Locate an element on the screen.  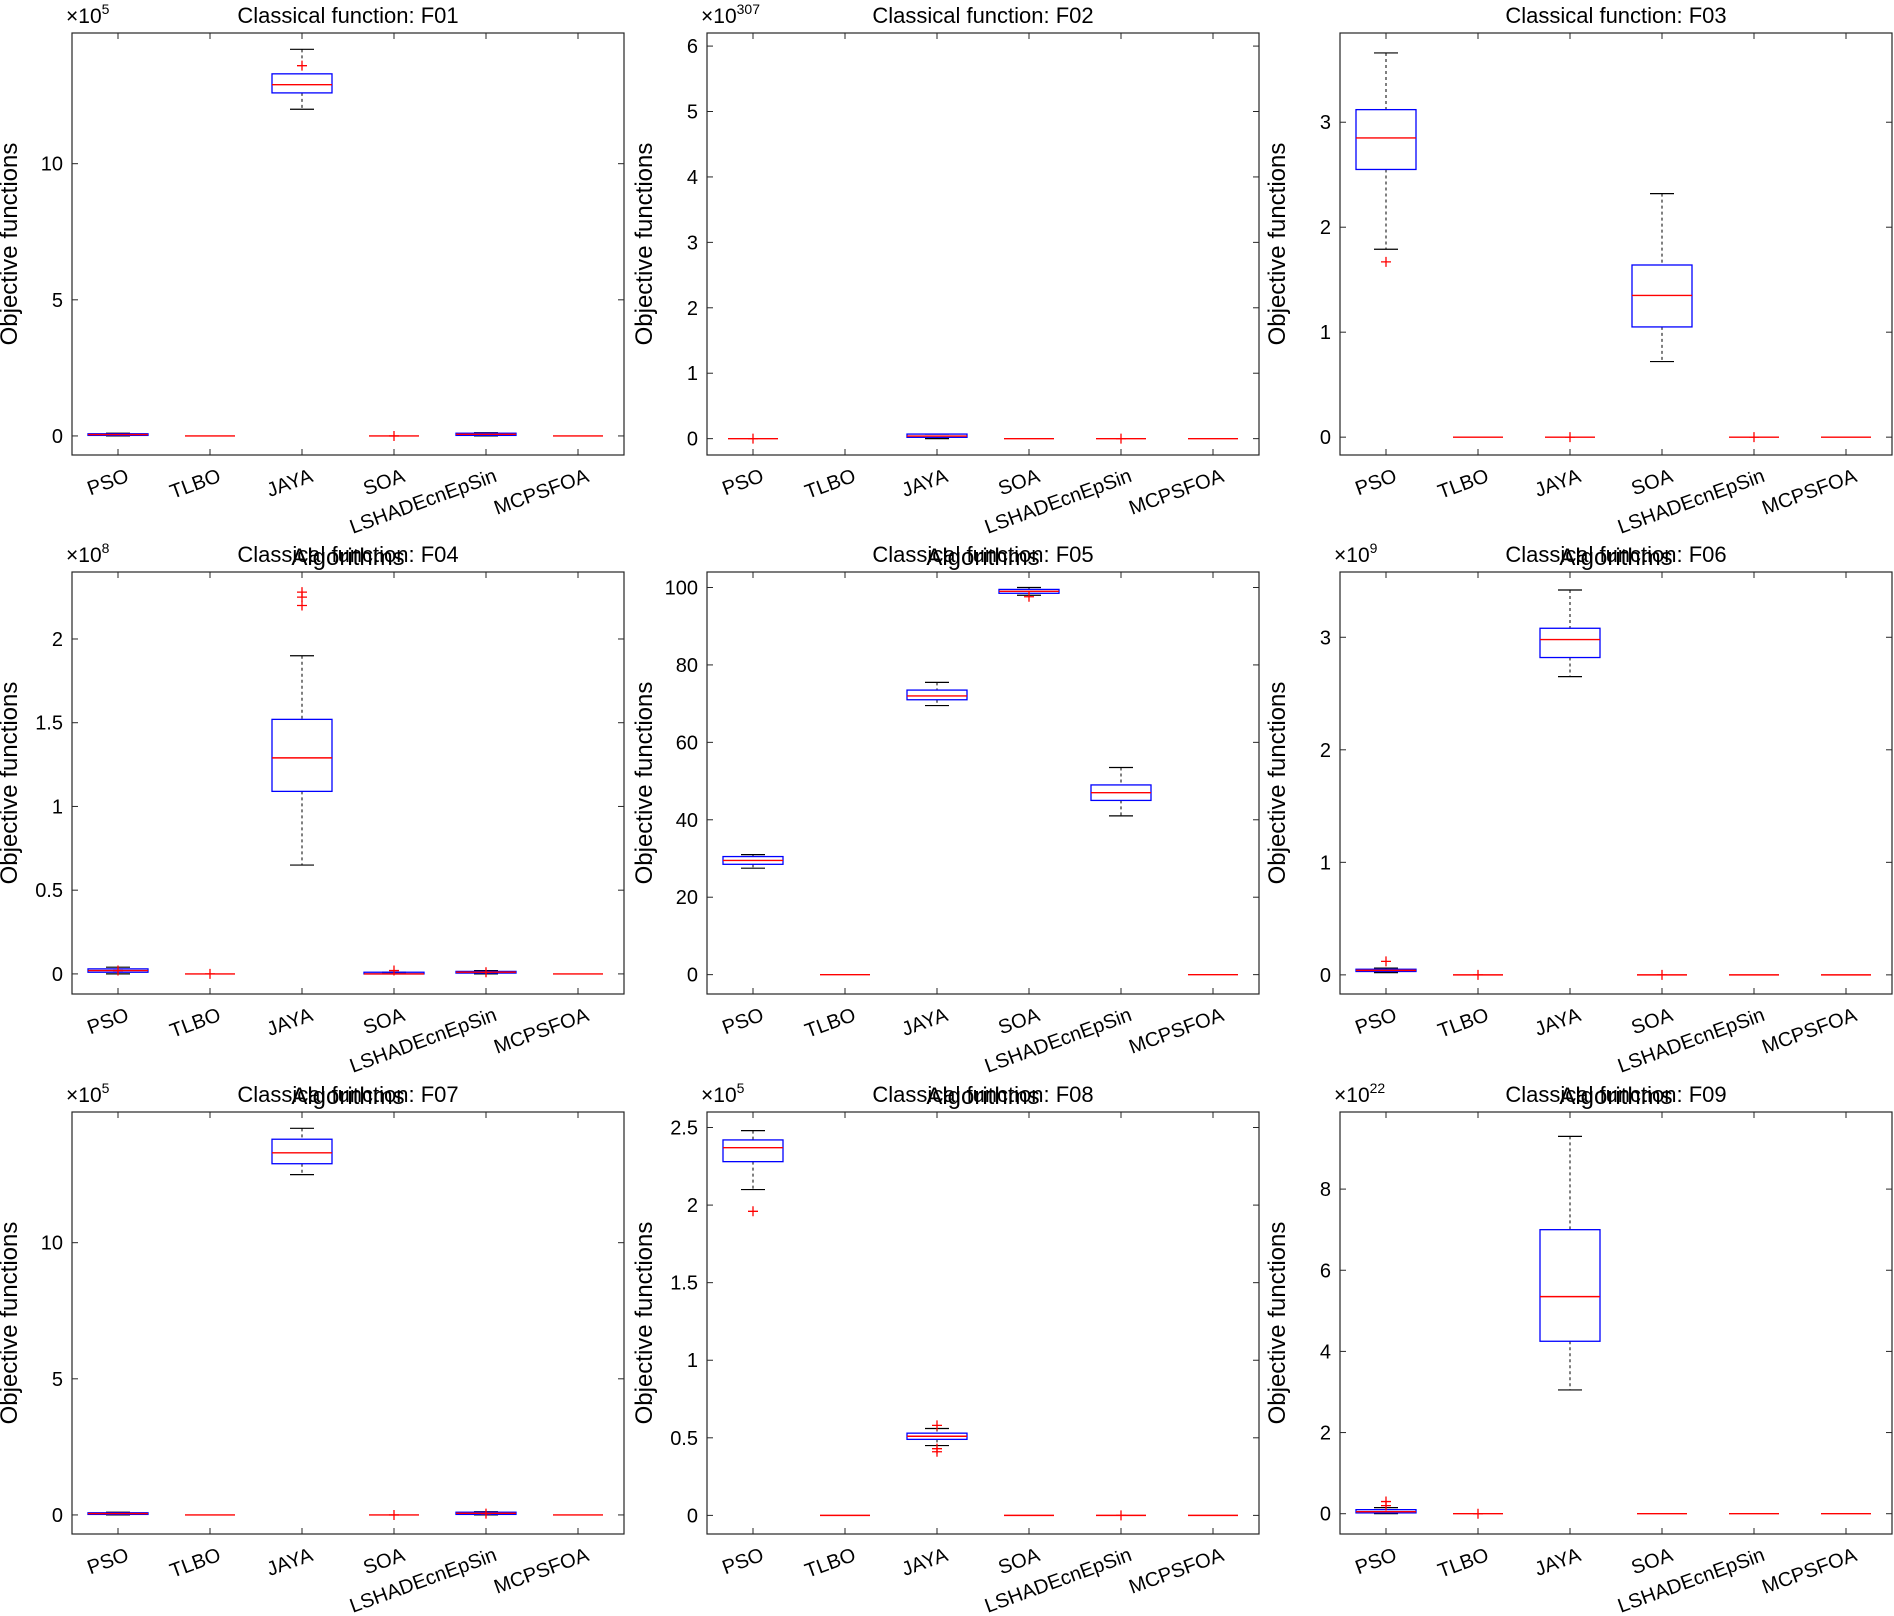
box-SOA is located at coordinates (394, 970).